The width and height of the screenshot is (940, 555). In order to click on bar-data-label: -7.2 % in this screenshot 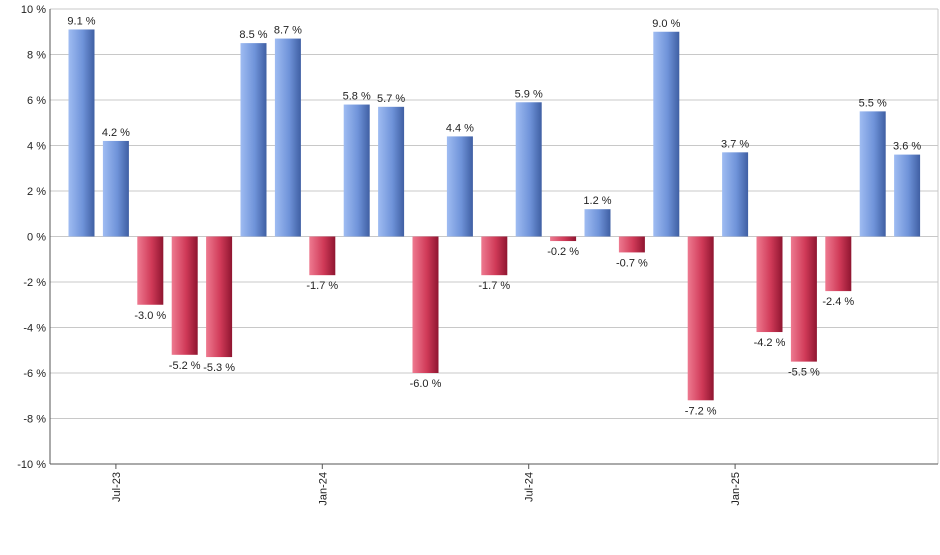, I will do `click(701, 411)`.